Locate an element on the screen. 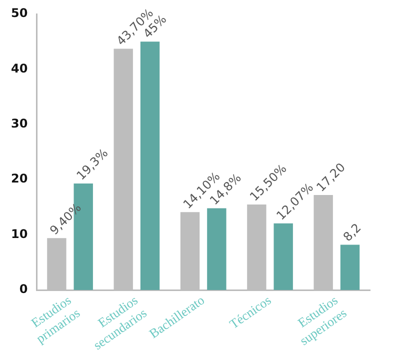 The width and height of the screenshot is (400, 358). y-tick-label: 30 is located at coordinates (19, 123).